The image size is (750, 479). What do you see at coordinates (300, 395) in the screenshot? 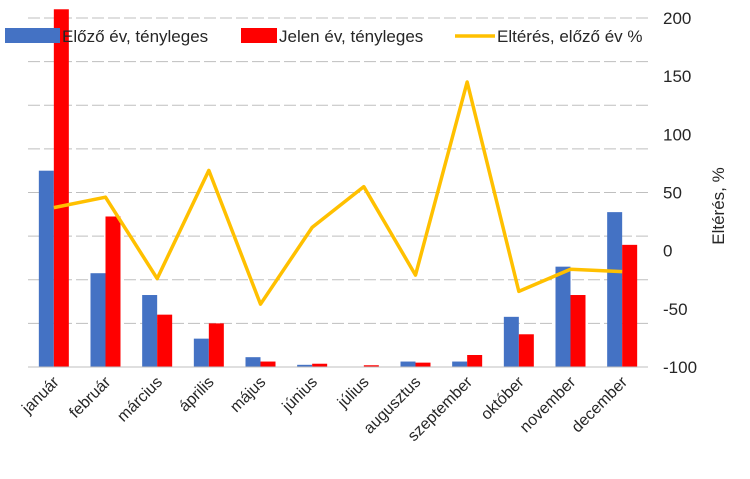
I see `x-tick-label: június` at bounding box center [300, 395].